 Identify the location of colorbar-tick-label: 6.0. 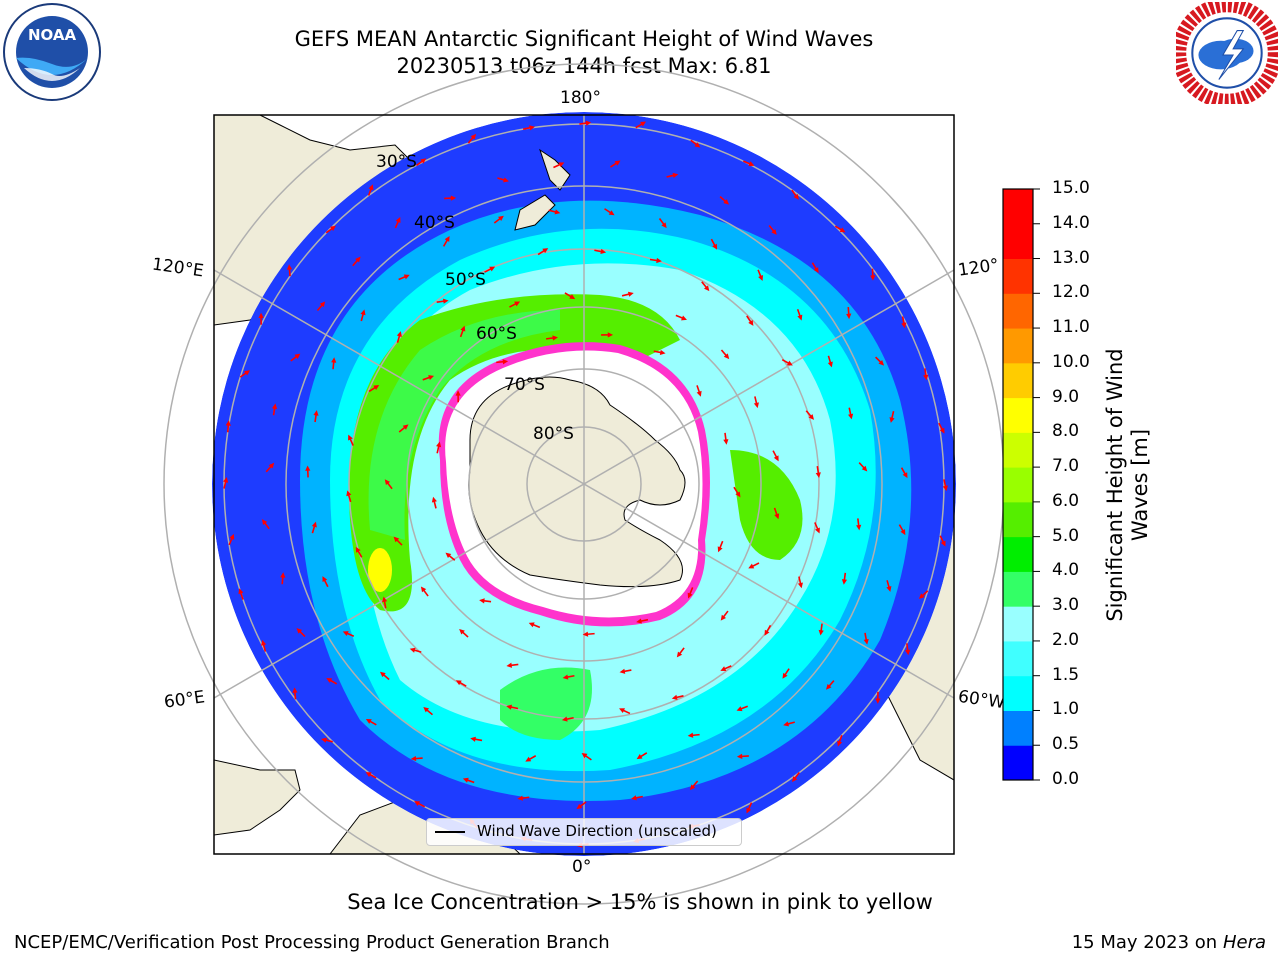
(1066, 500).